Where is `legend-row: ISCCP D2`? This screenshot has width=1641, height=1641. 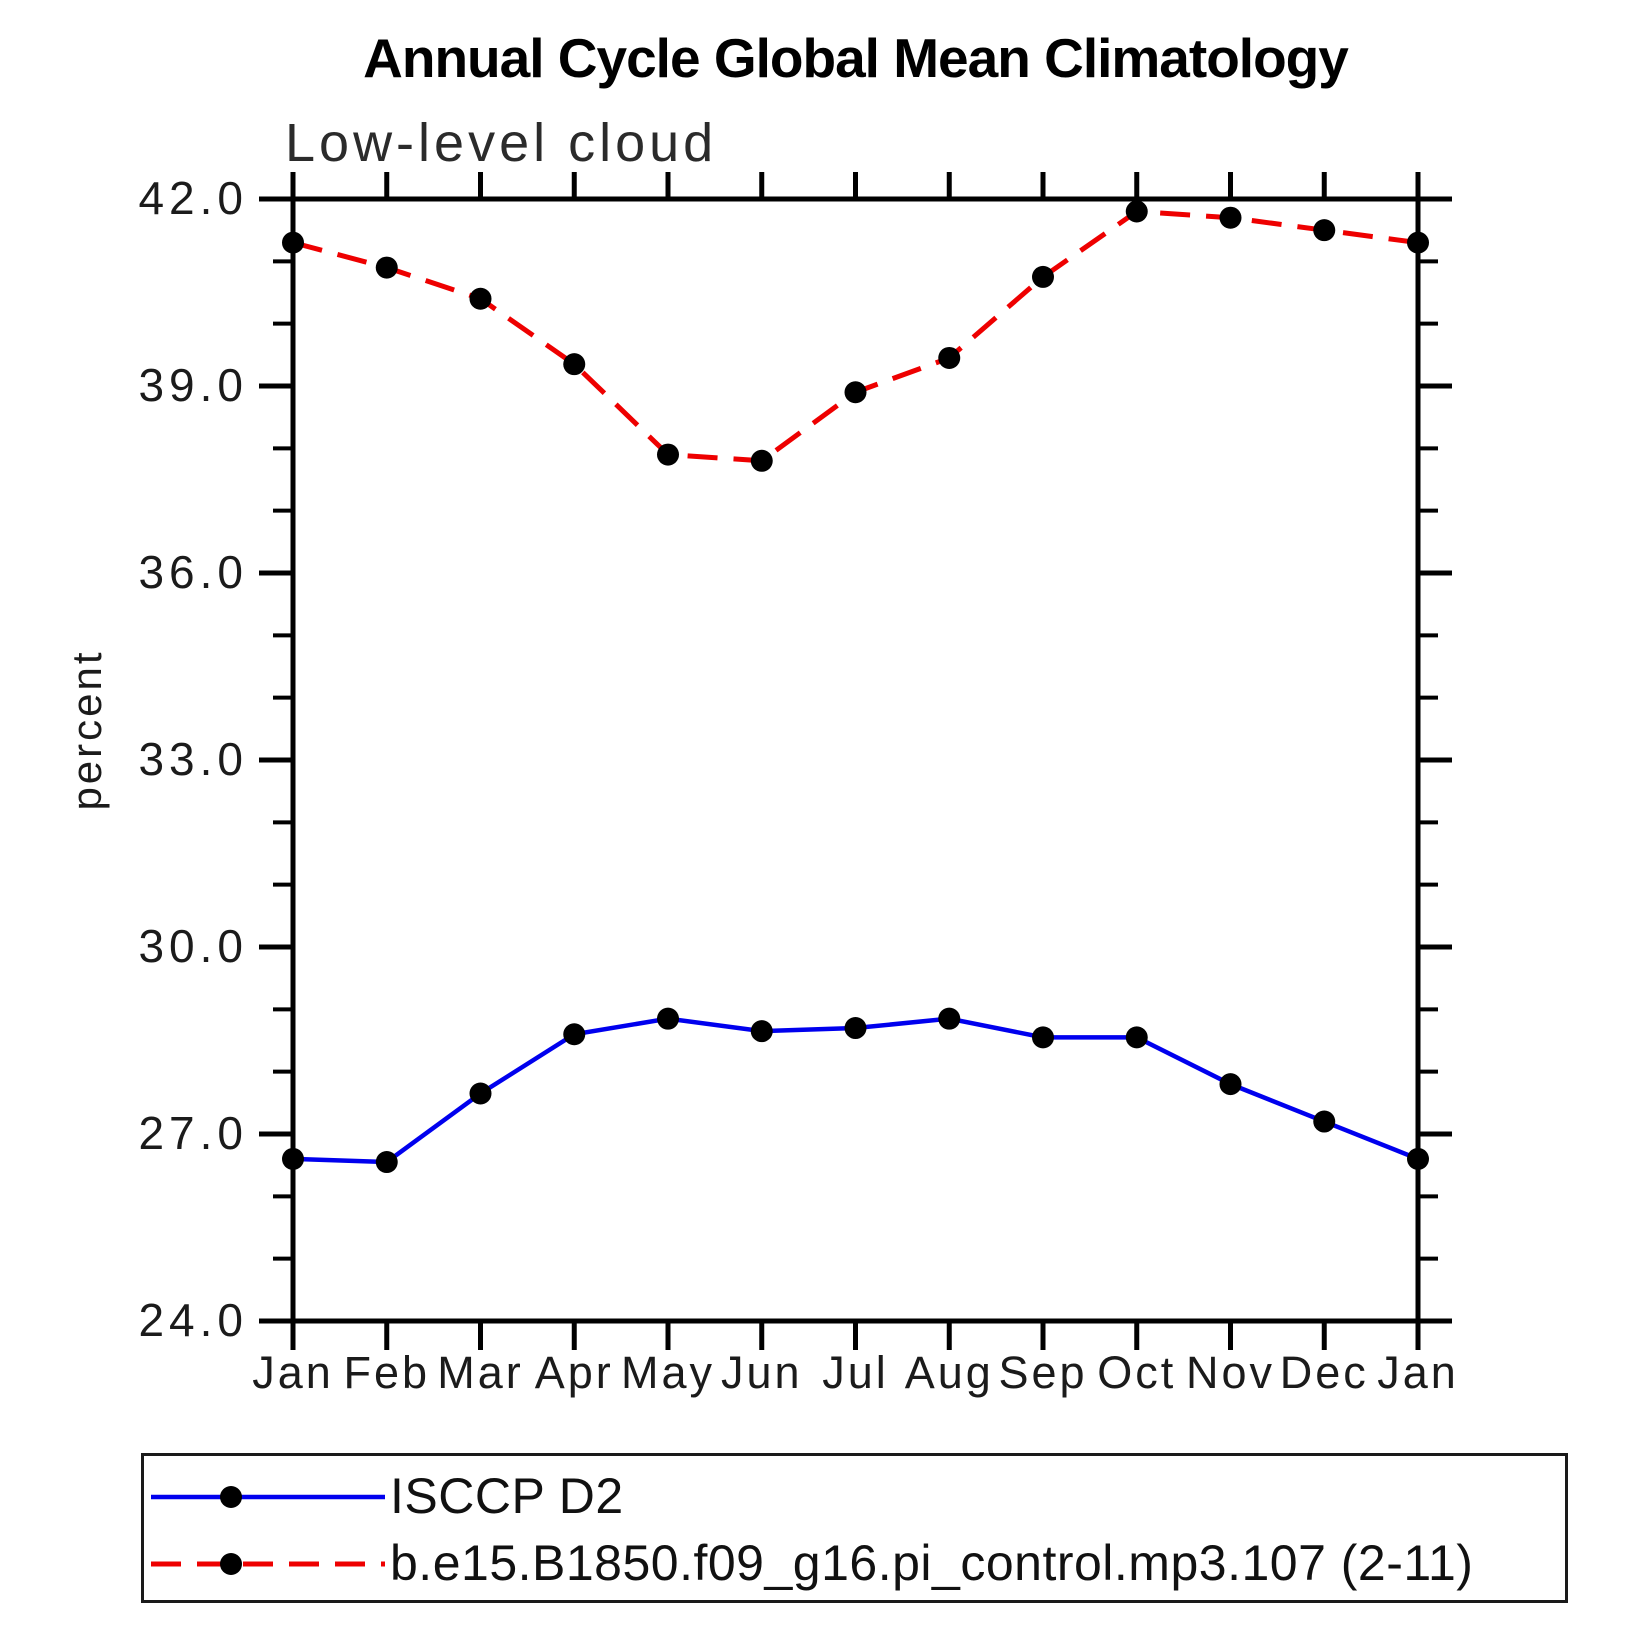 legend-row: ISCCP D2 is located at coordinates (854, 1496).